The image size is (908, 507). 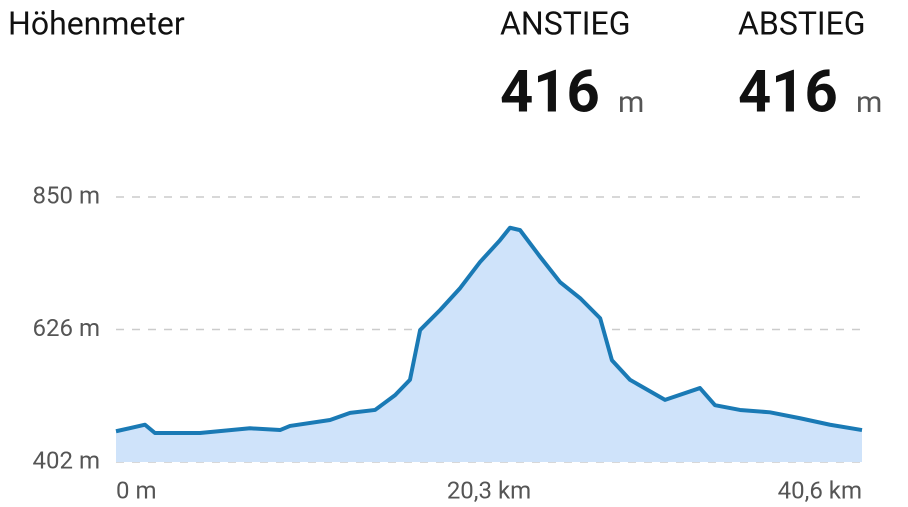 I want to click on chart-title: Höhenmeter, so click(x=96, y=23).